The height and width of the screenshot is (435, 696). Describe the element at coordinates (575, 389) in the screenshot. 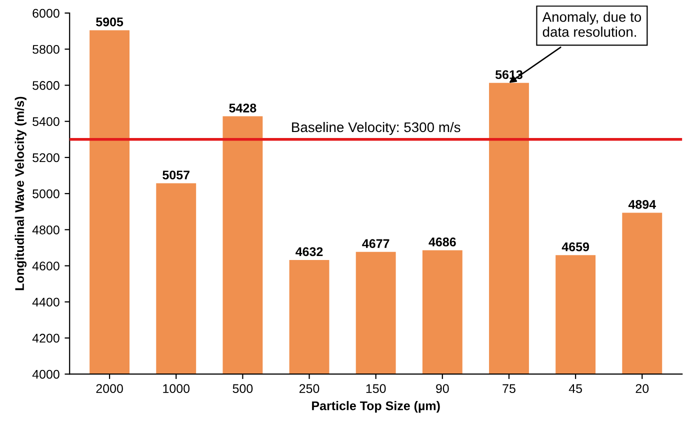

I see `x-tick-label: 45` at that location.